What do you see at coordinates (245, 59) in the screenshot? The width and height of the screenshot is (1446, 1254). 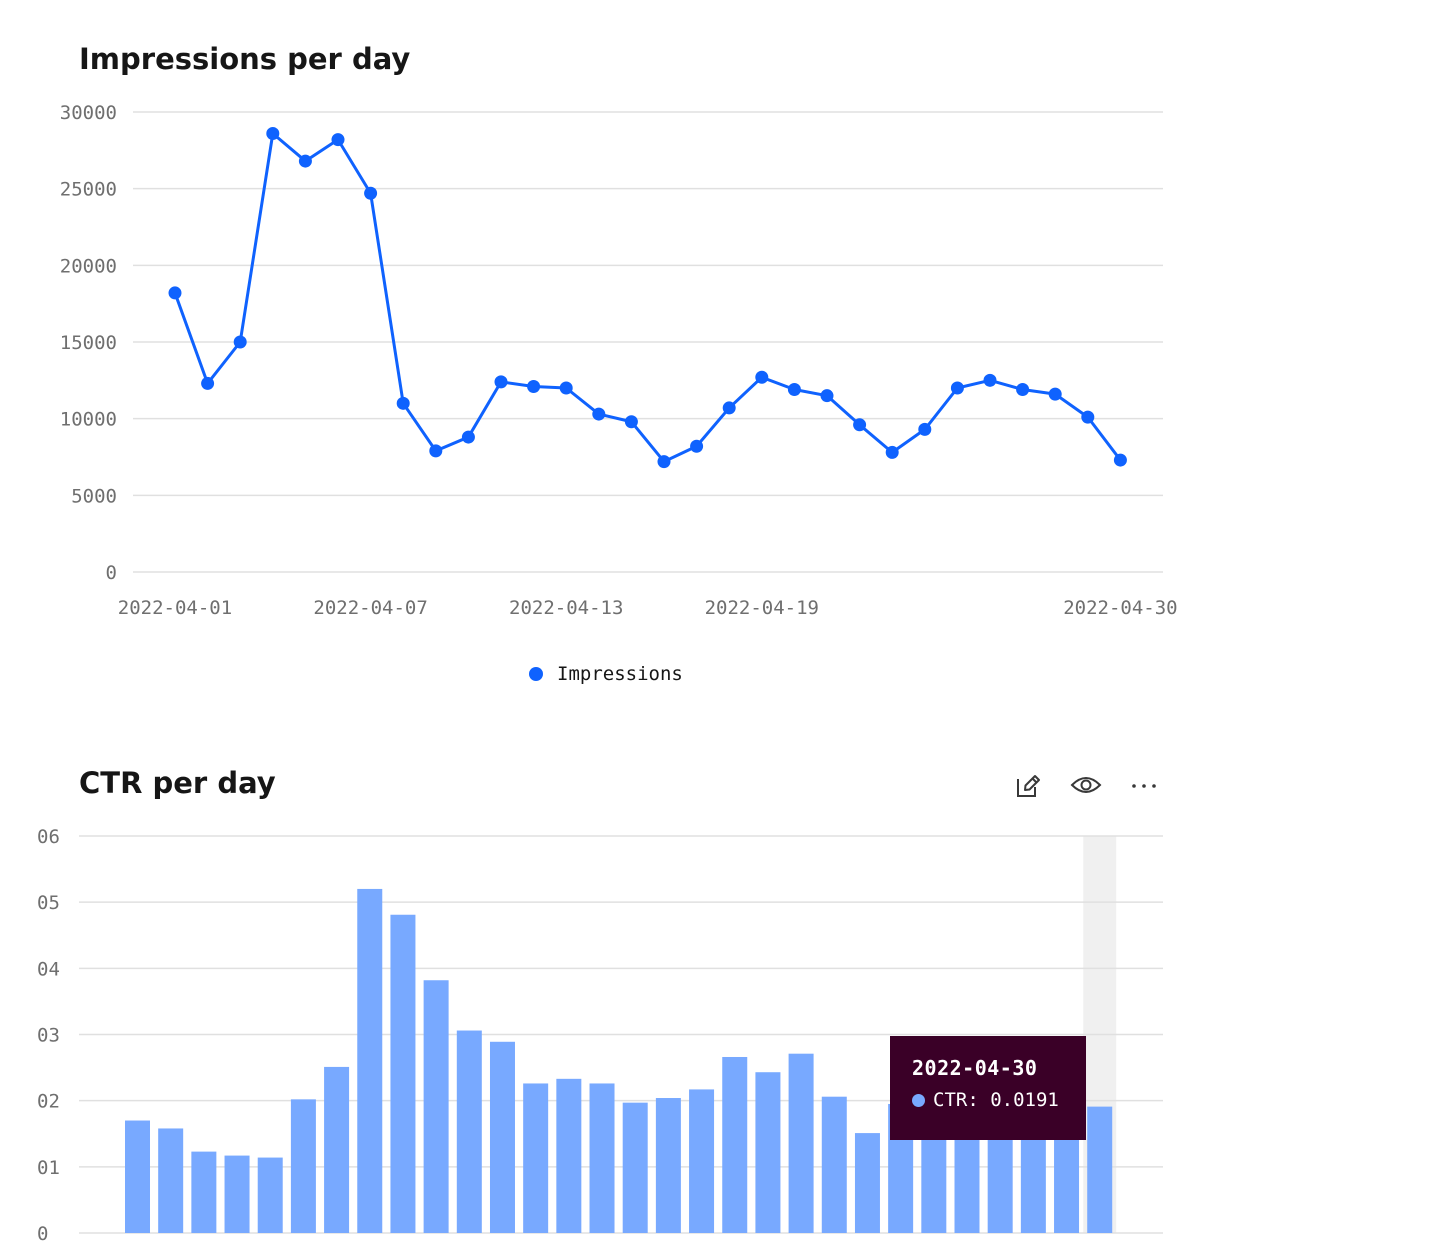 I see `chart-title: Impressions per day` at bounding box center [245, 59].